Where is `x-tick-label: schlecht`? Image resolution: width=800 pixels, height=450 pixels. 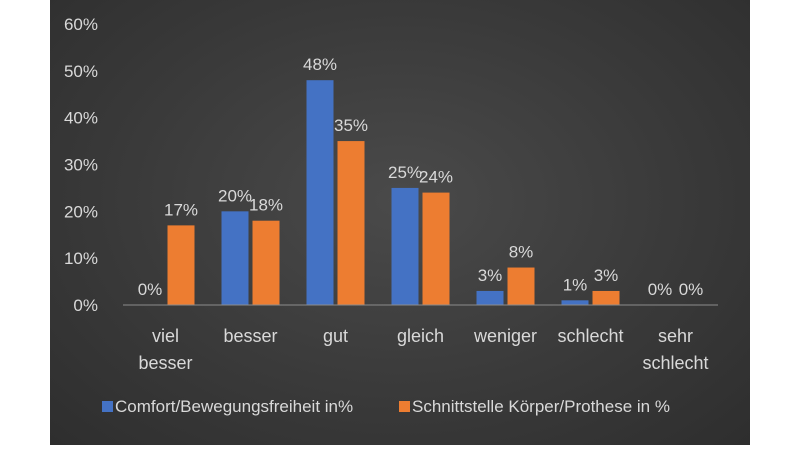 x-tick-label: schlecht is located at coordinates (590, 336).